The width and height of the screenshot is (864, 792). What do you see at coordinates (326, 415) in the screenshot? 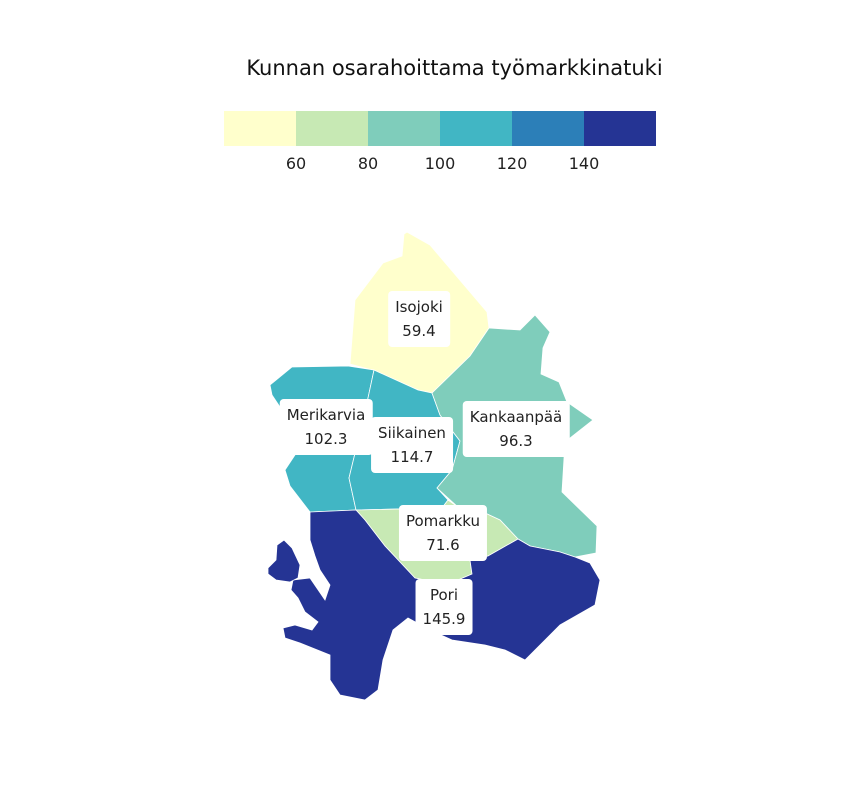
I see `label-name: Merikarvia` at bounding box center [326, 415].